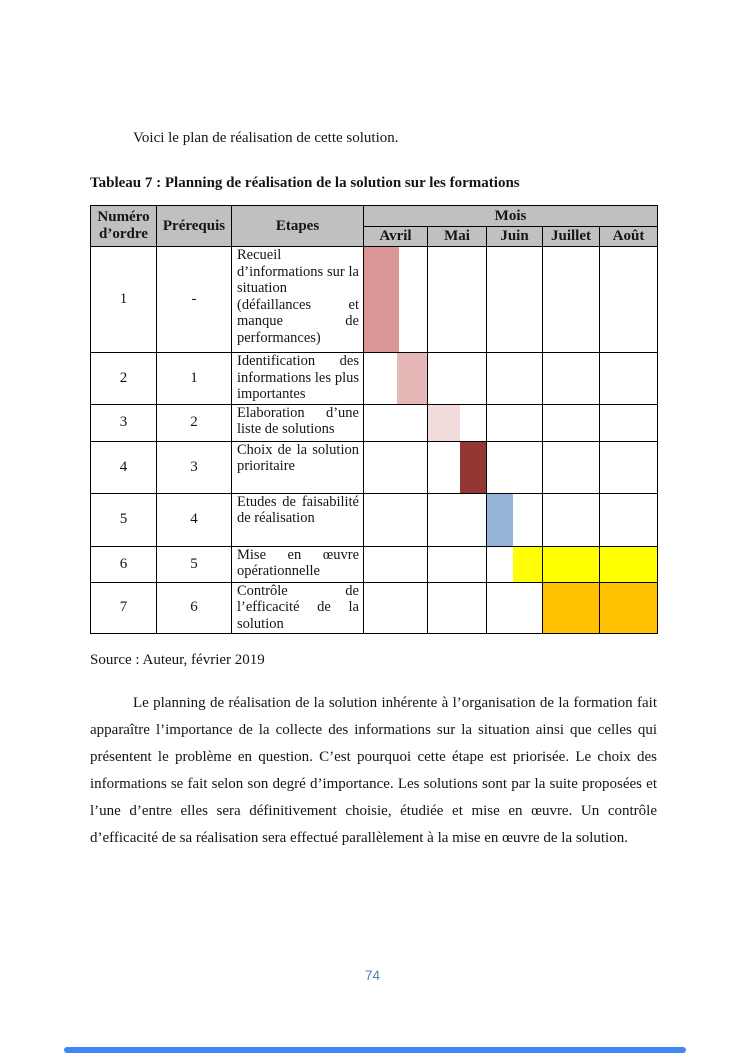 The image size is (745, 1053). I want to click on header-month-juin: Juin, so click(514, 236).